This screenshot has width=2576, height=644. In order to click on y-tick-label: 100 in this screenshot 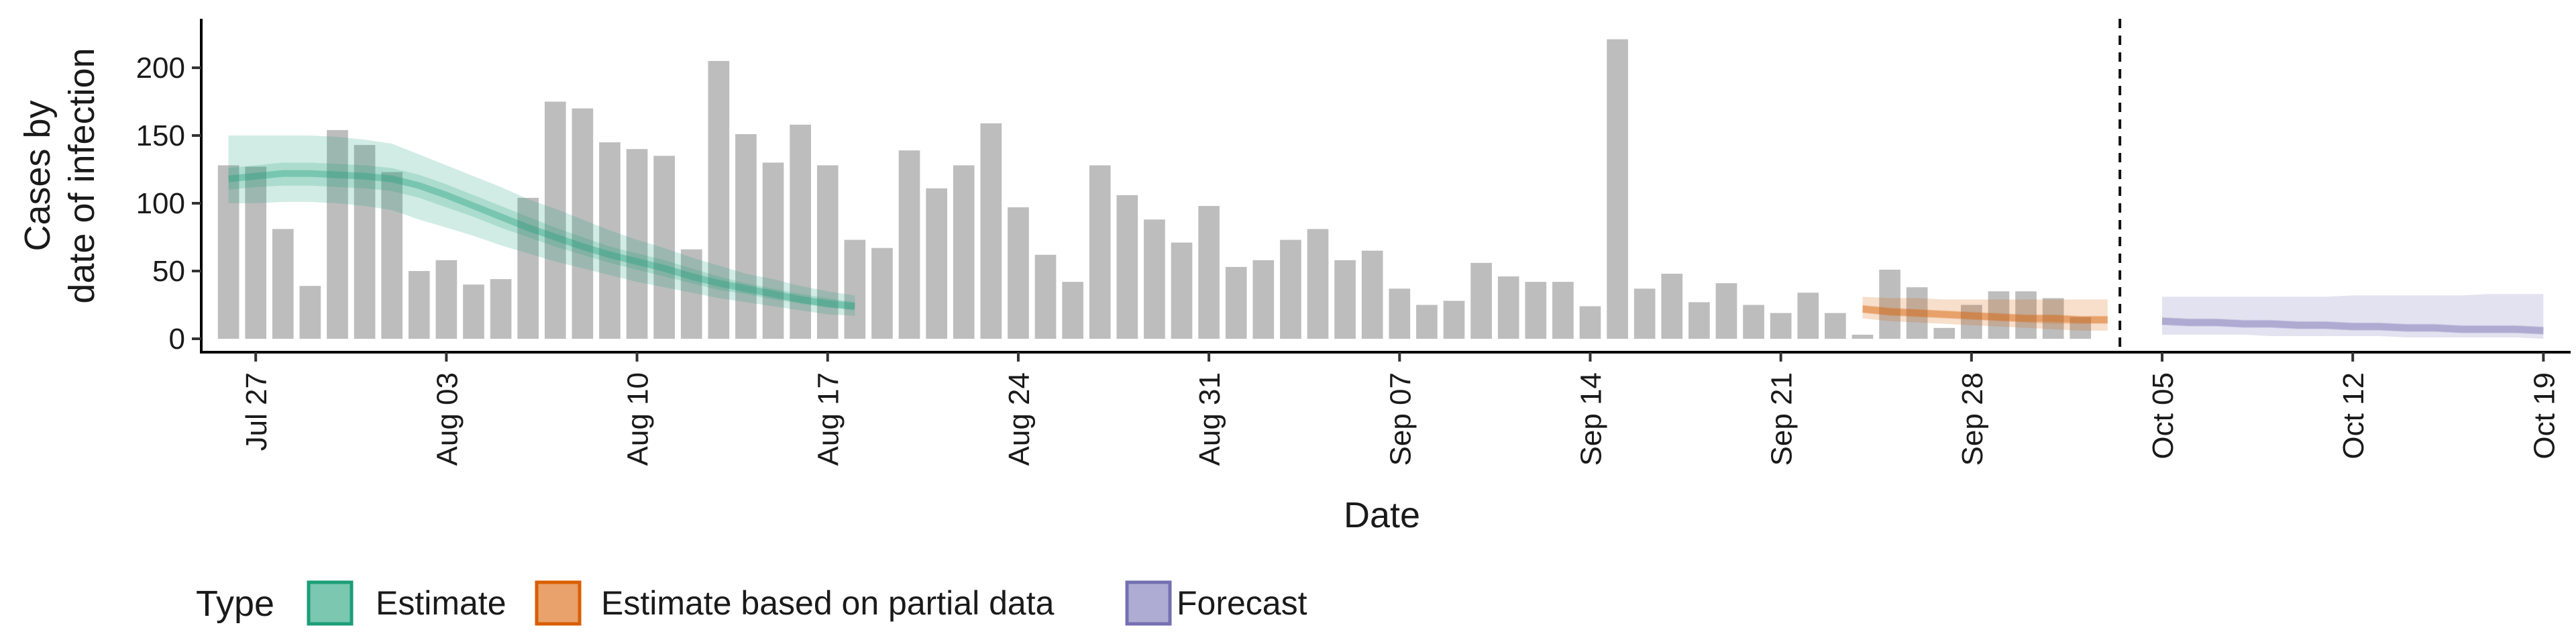, I will do `click(160, 203)`.